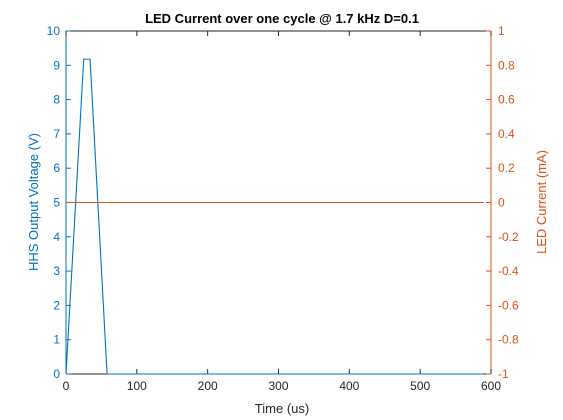 The height and width of the screenshot is (420, 563). Describe the element at coordinates (420, 386) in the screenshot. I see `x-tick-label: 500` at that location.